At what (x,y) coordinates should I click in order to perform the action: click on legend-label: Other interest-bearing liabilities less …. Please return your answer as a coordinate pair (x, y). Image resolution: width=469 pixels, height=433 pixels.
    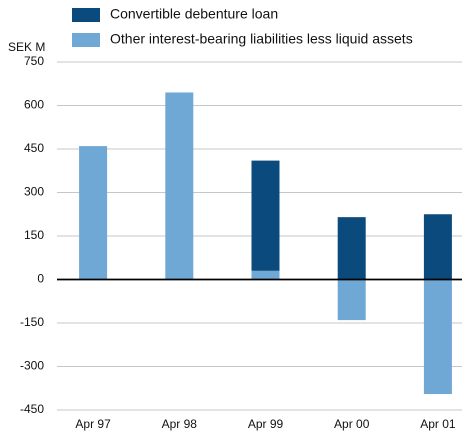
    Looking at the image, I should click on (261, 39).